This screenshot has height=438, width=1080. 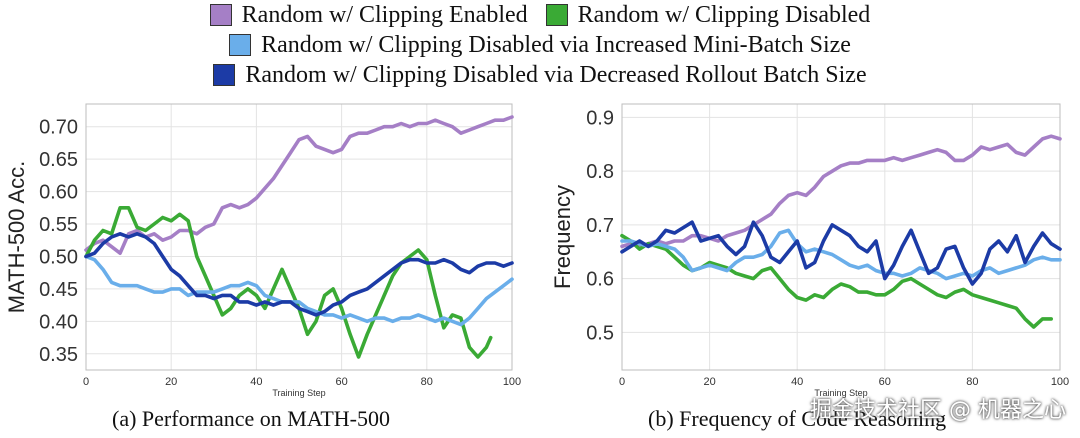 I want to click on y-tick-label: 0.7, so click(x=600, y=226).